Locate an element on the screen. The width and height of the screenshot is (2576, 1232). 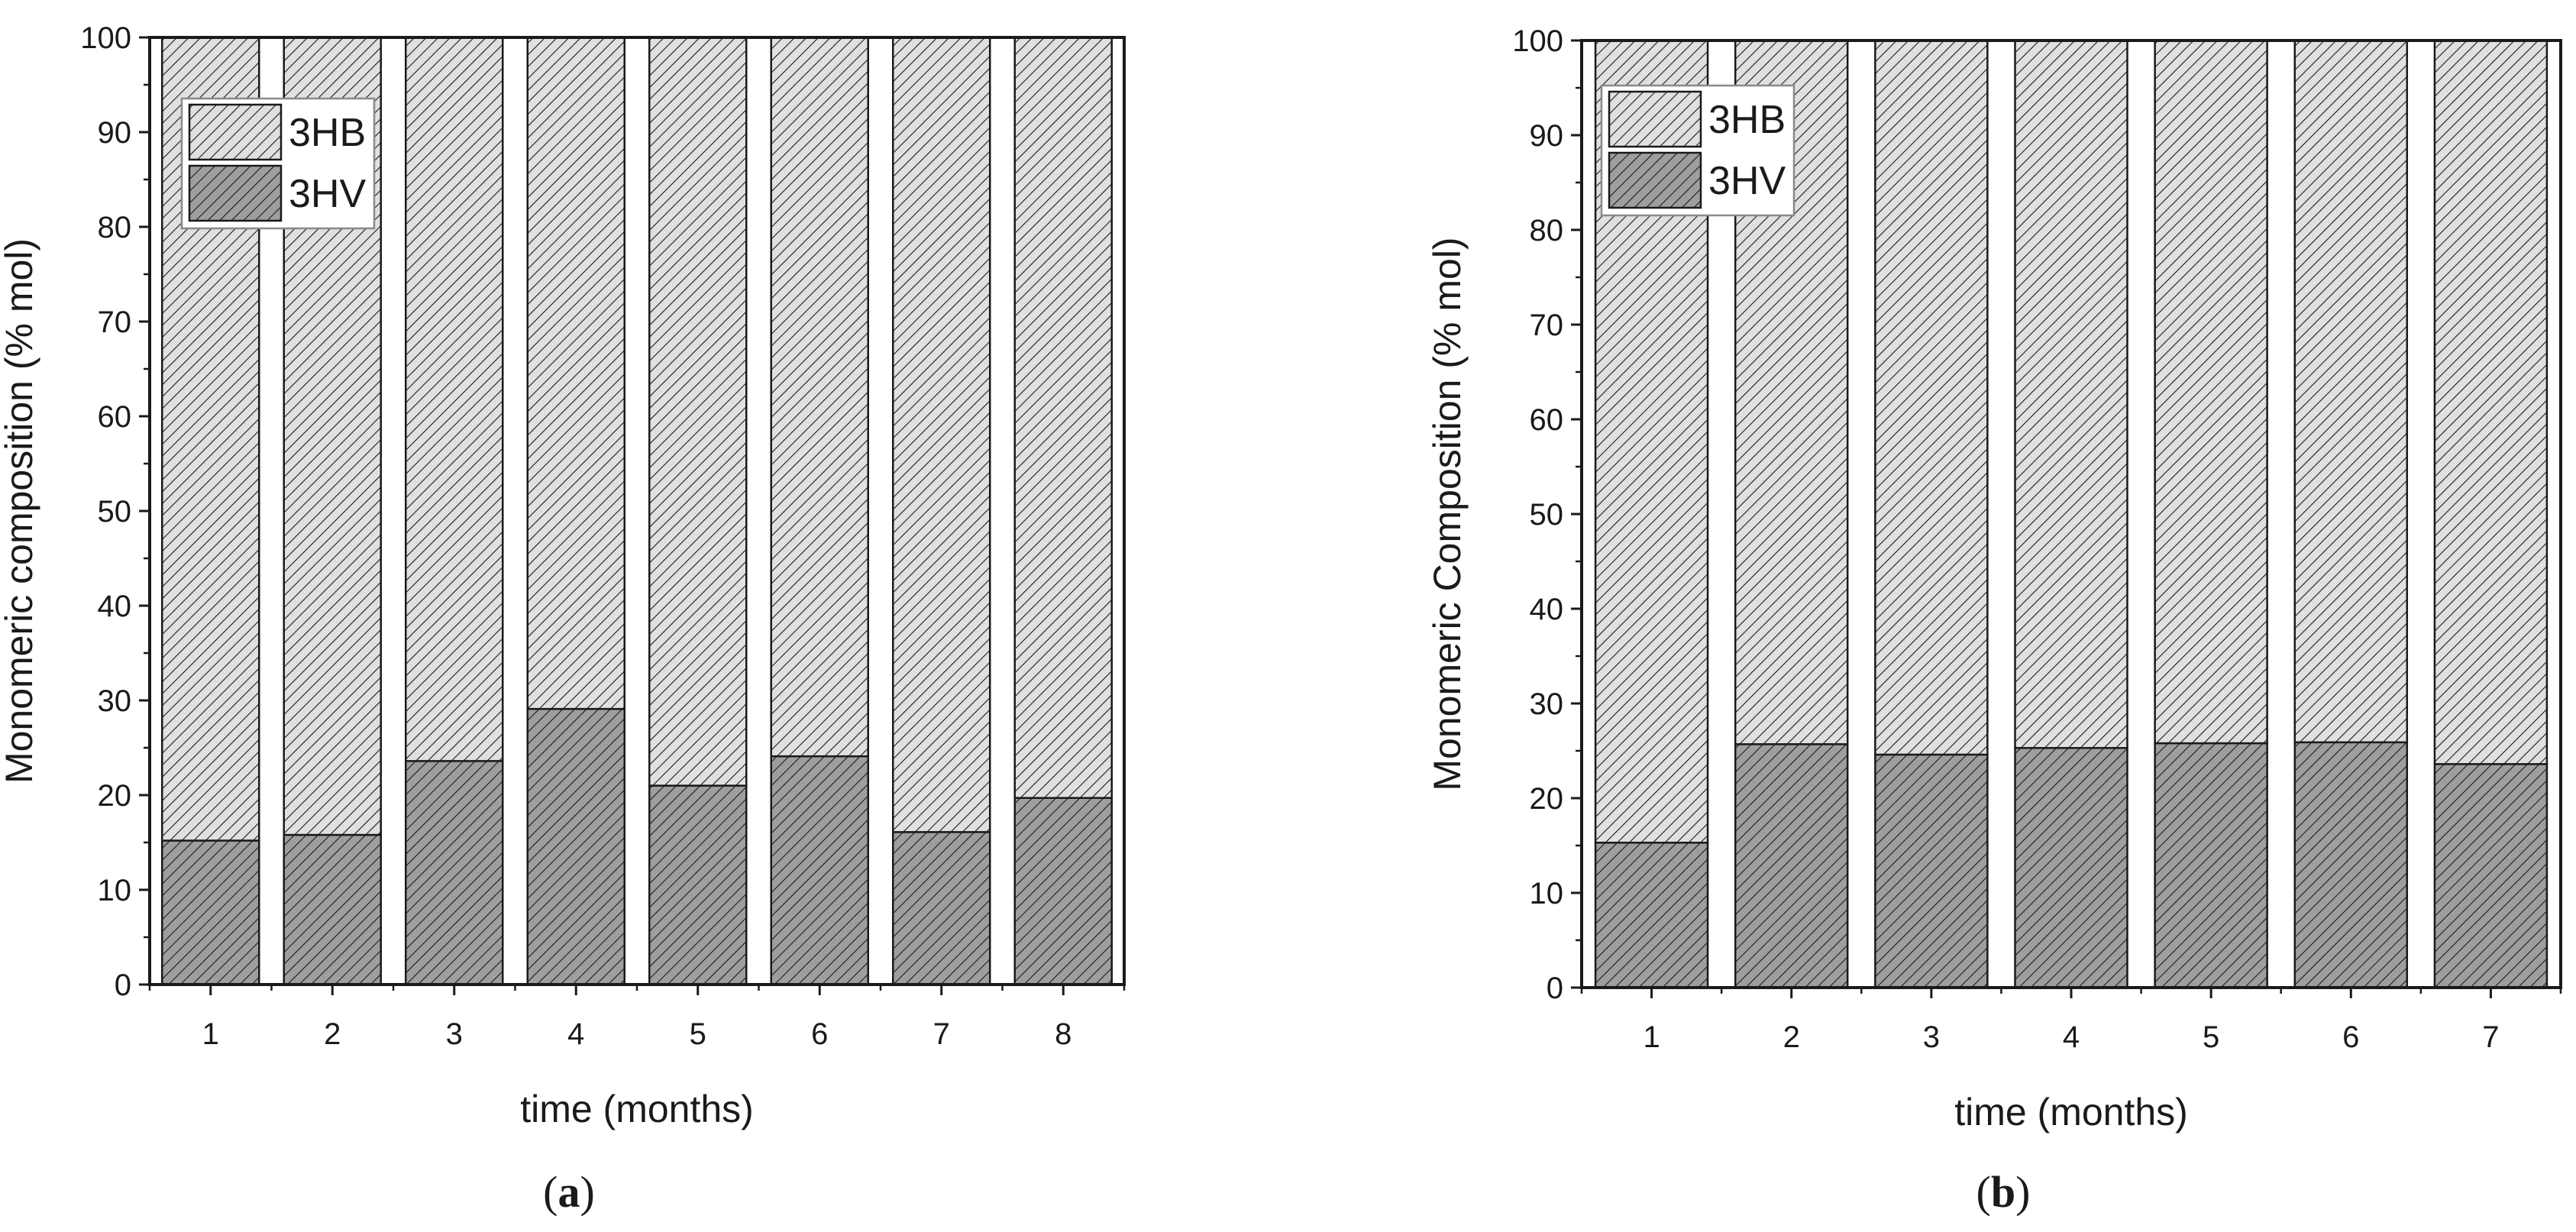
y-tick-label-b-30: 30 is located at coordinates (1547, 704).